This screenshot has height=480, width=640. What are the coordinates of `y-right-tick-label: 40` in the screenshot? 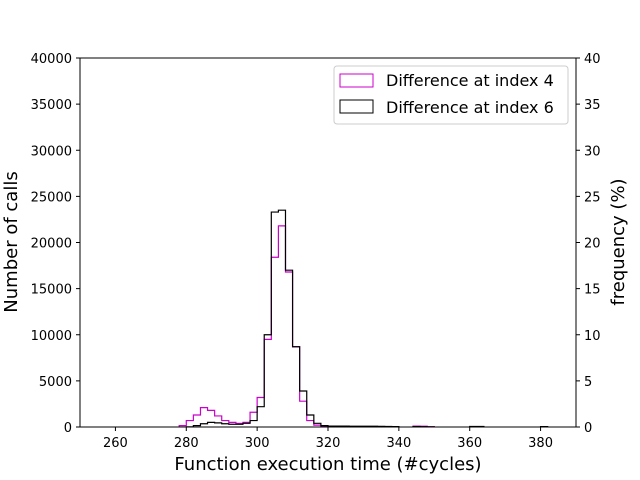 It's located at (592, 59).